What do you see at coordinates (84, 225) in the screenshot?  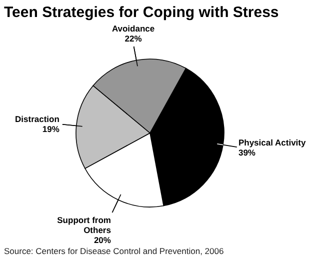 I see `slice-label: Support from Others` at bounding box center [84, 225].